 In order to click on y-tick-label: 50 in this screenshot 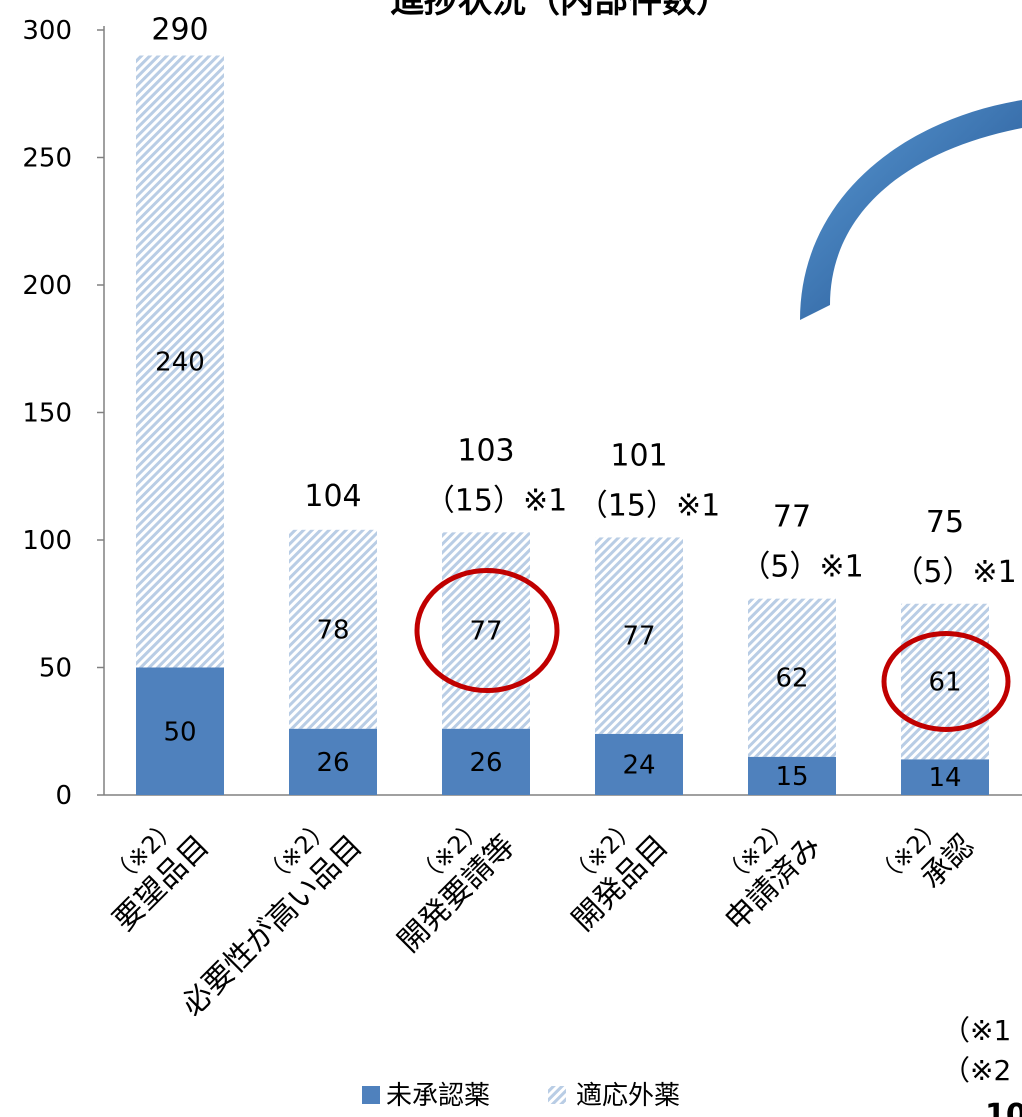, I will do `click(55, 669)`.